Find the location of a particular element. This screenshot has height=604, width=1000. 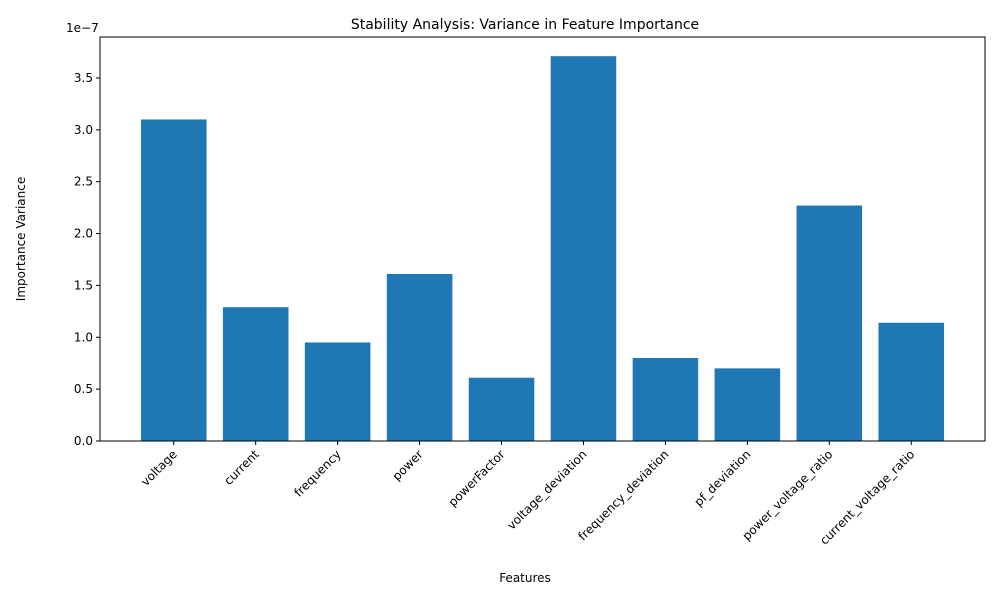

y-tick-label: 0.0 is located at coordinates (83, 441).